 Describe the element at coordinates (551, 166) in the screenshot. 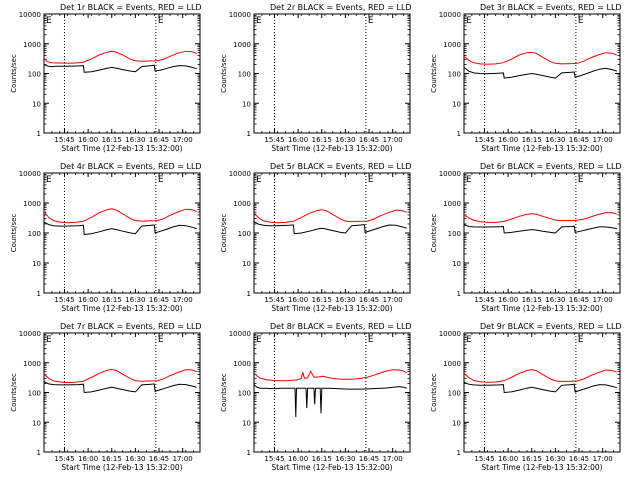

I see `panel-title: Det 6r BLACK = Events, RED = LLD` at that location.